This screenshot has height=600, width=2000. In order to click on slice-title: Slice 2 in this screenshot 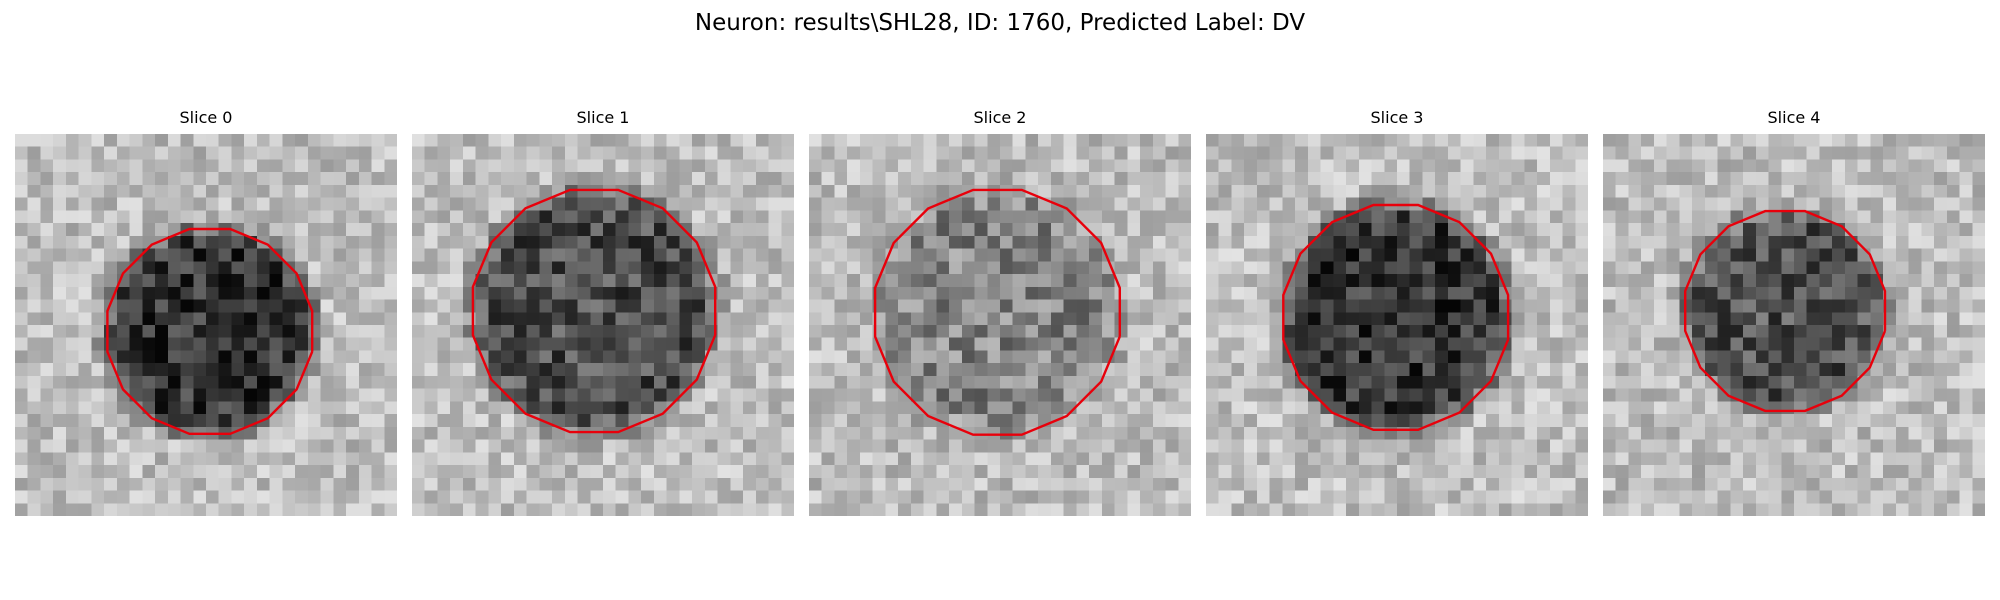, I will do `click(1000, 117)`.